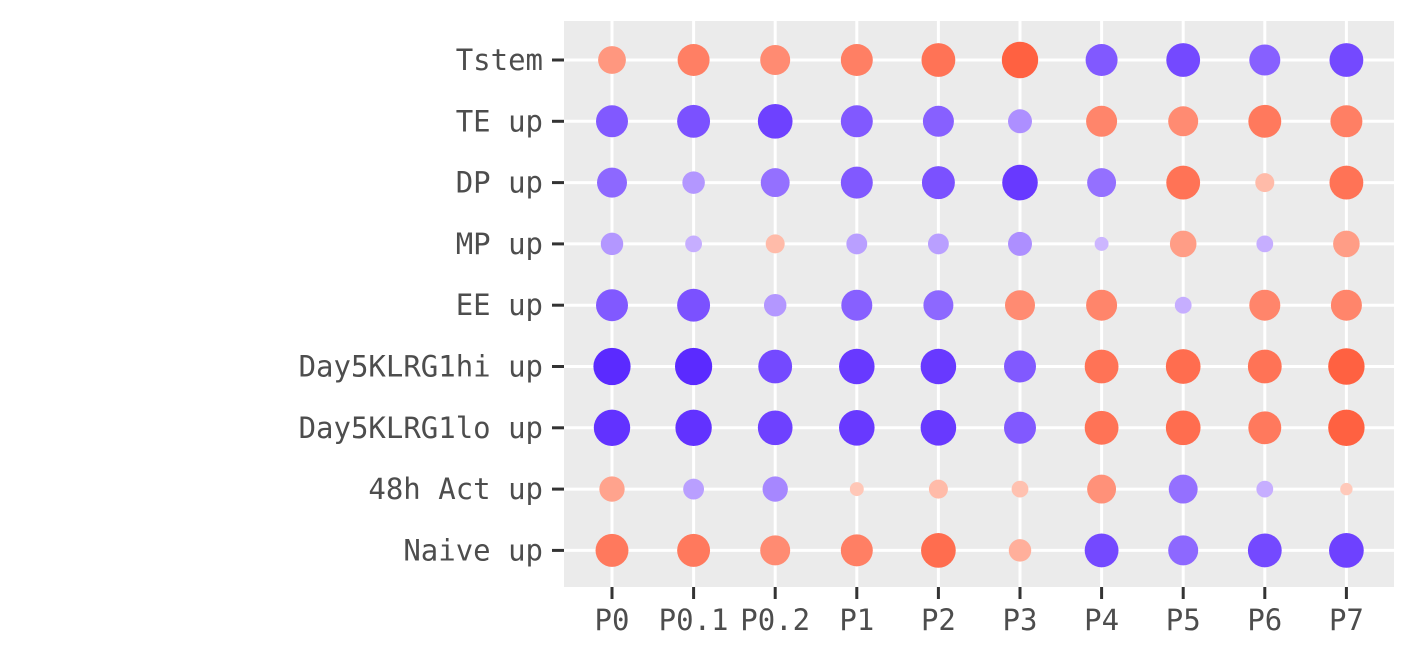 This screenshot has width=1417, height=661. I want to click on dot-Day5KLRG1lo-up-P5, so click(1183, 428).